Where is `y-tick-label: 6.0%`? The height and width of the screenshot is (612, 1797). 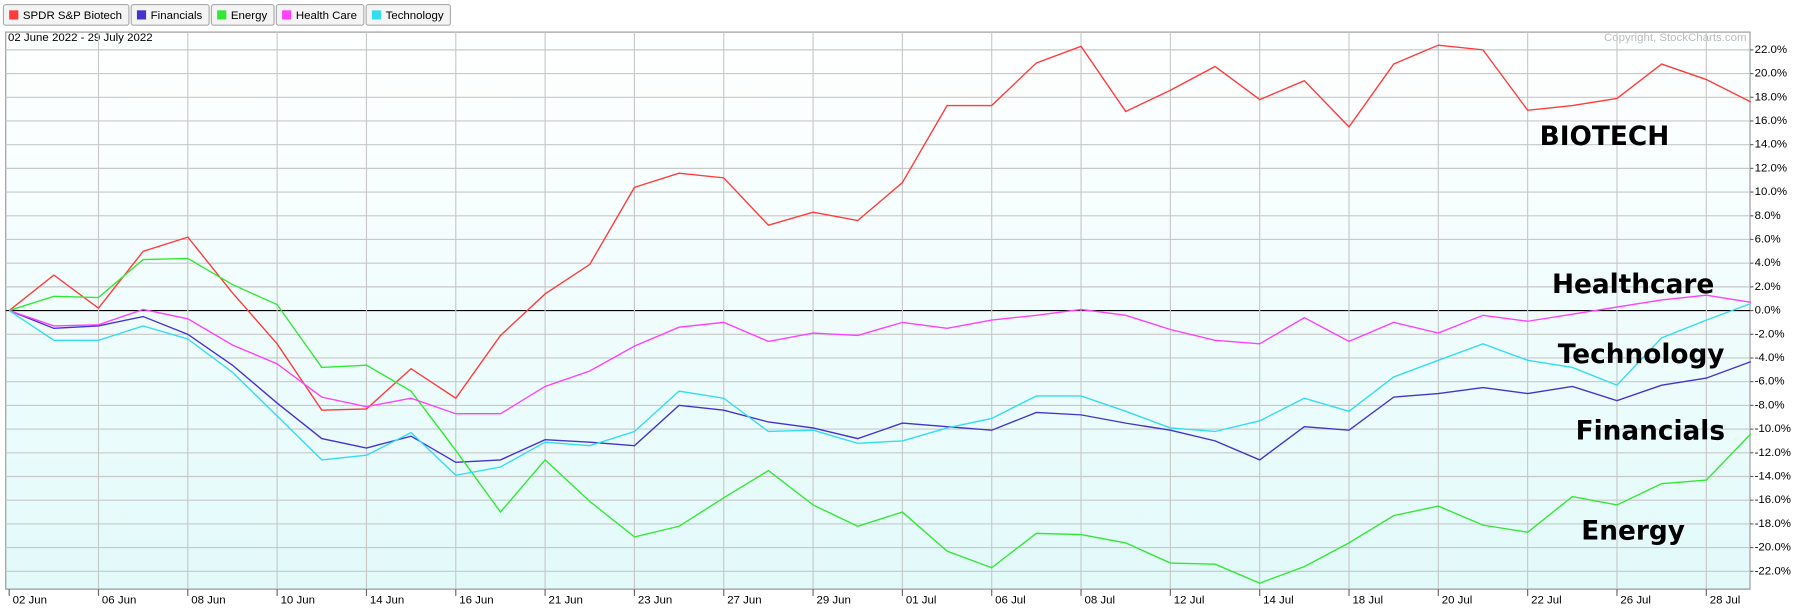
y-tick-label: 6.0% is located at coordinates (1768, 240).